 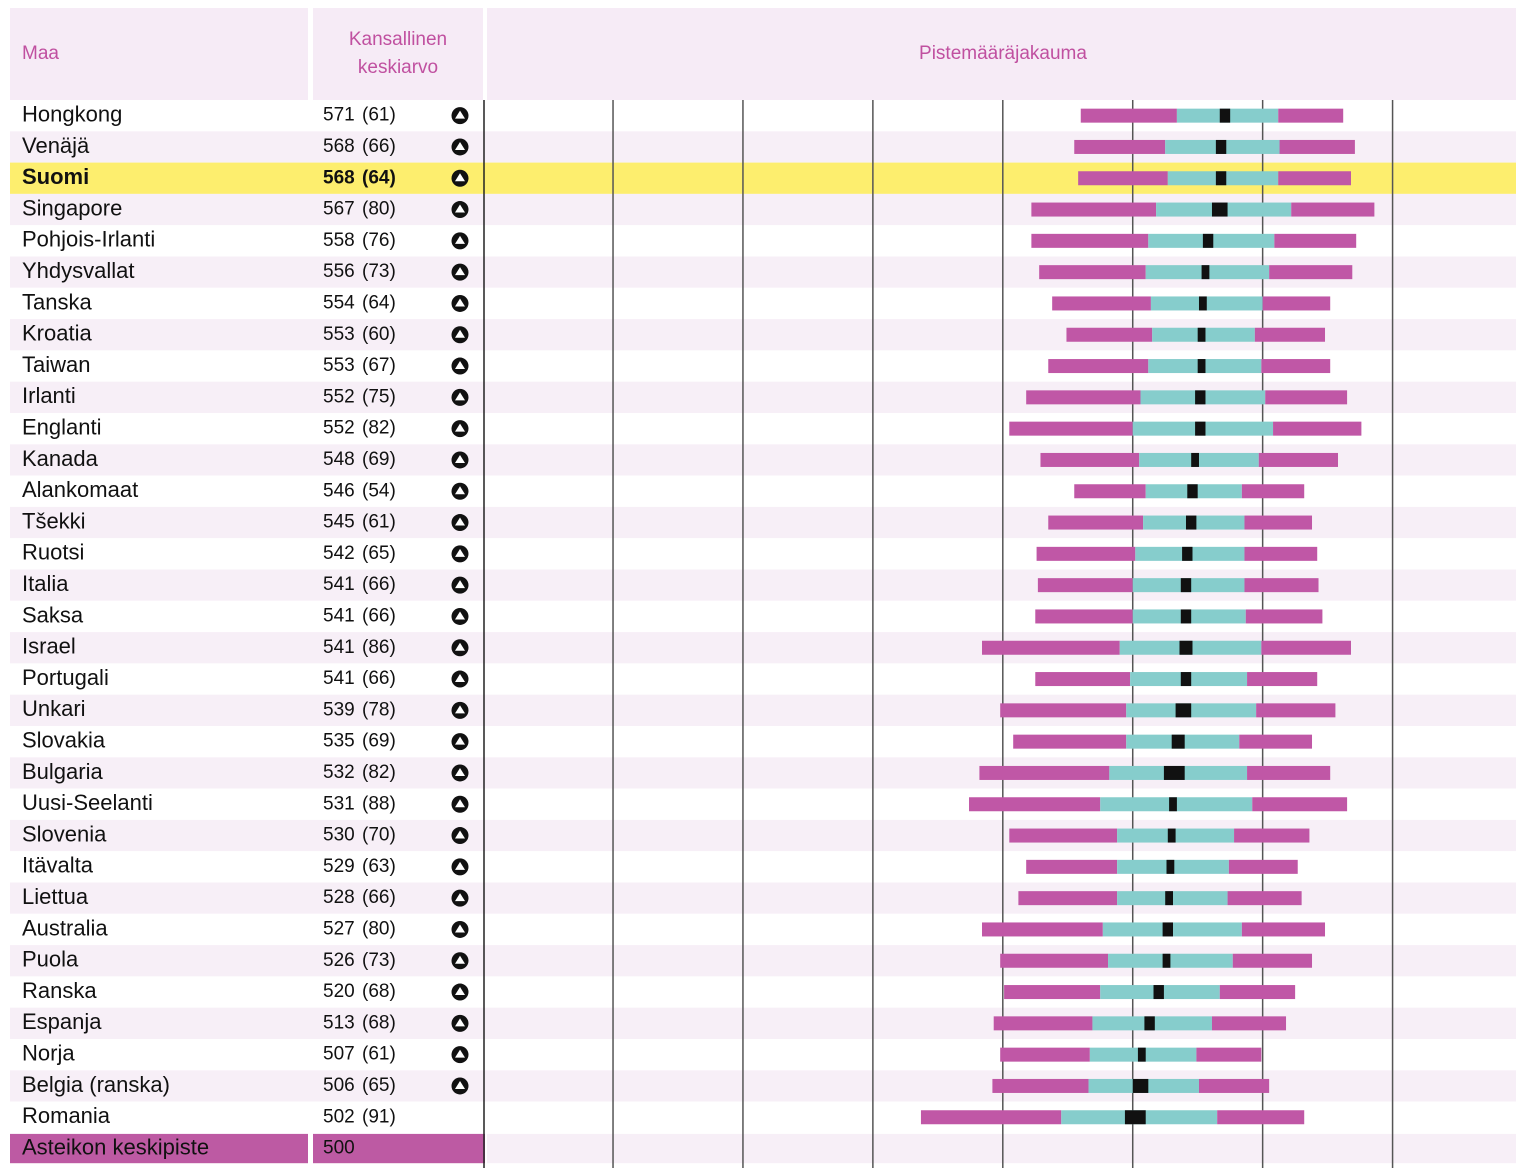 I want to click on country-label: Itävalta, so click(x=58, y=865).